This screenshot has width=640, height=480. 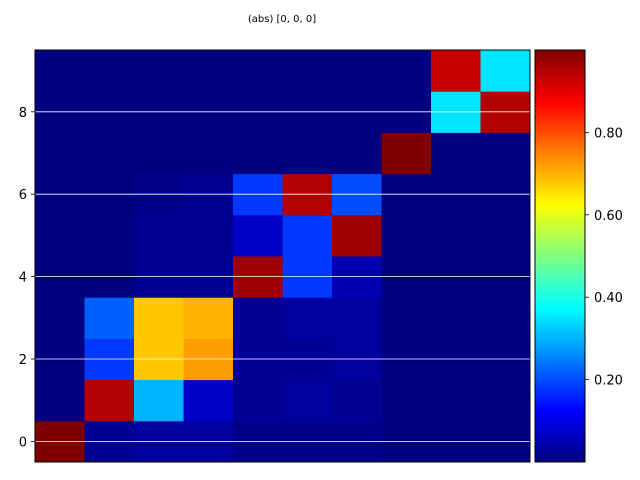 What do you see at coordinates (23, 278) in the screenshot?
I see `y-tick-label: 4` at bounding box center [23, 278].